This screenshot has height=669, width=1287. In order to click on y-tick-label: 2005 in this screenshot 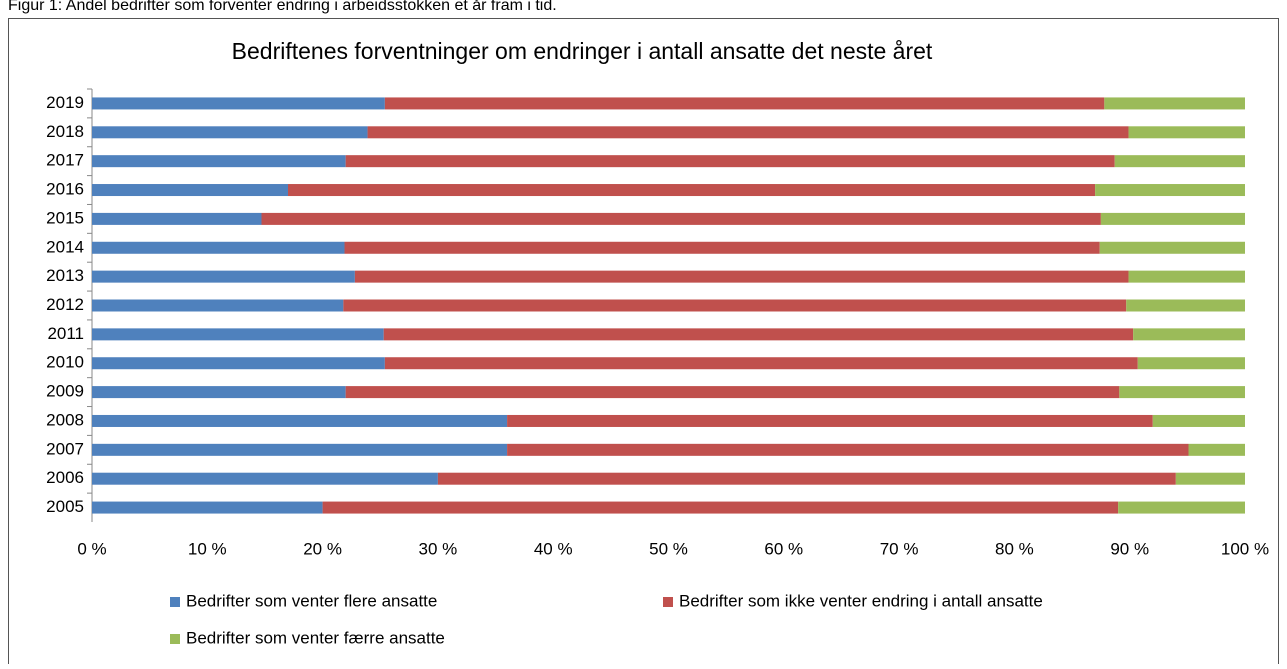, I will do `click(65, 506)`.